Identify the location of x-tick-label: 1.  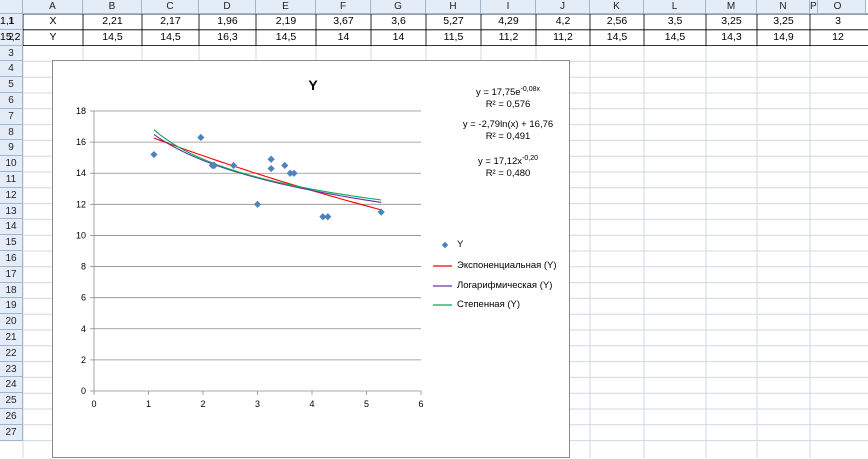
(148, 404).